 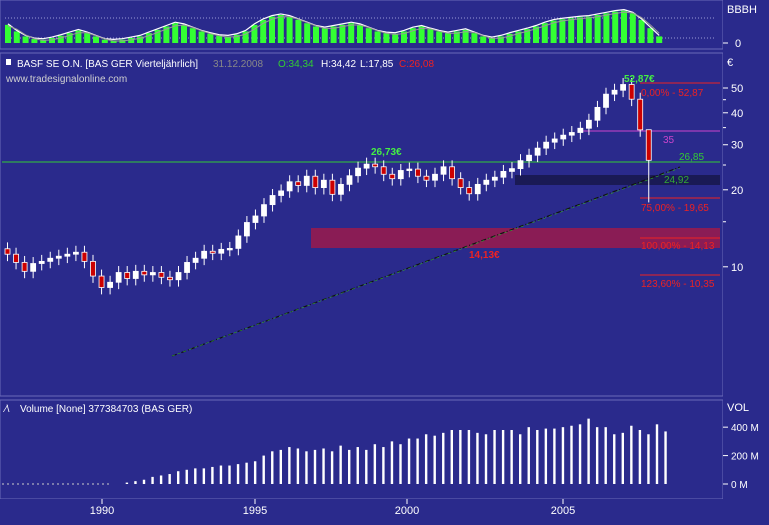 I want to click on support-dark-zone, so click(x=617, y=180).